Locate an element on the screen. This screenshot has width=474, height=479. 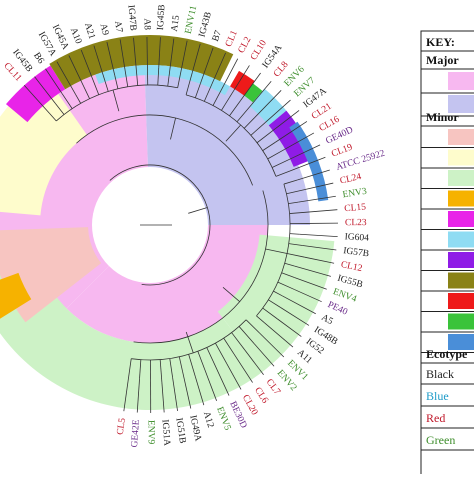
leaf-label: IG55B is located at coordinates (350, 282).